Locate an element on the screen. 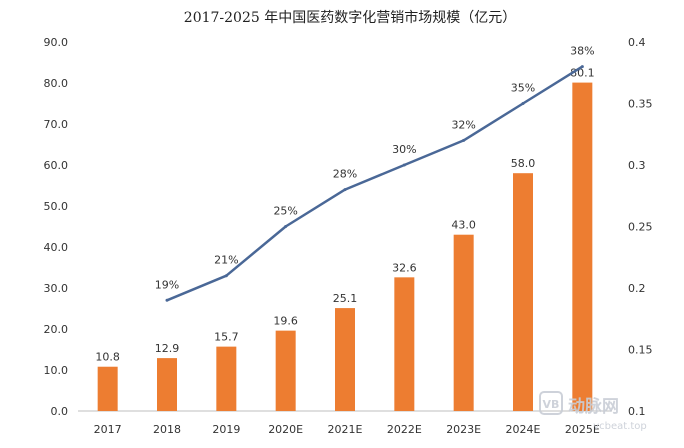 This screenshot has height=448, width=684. y-left-tick-label: 60.0 is located at coordinates (56, 165).